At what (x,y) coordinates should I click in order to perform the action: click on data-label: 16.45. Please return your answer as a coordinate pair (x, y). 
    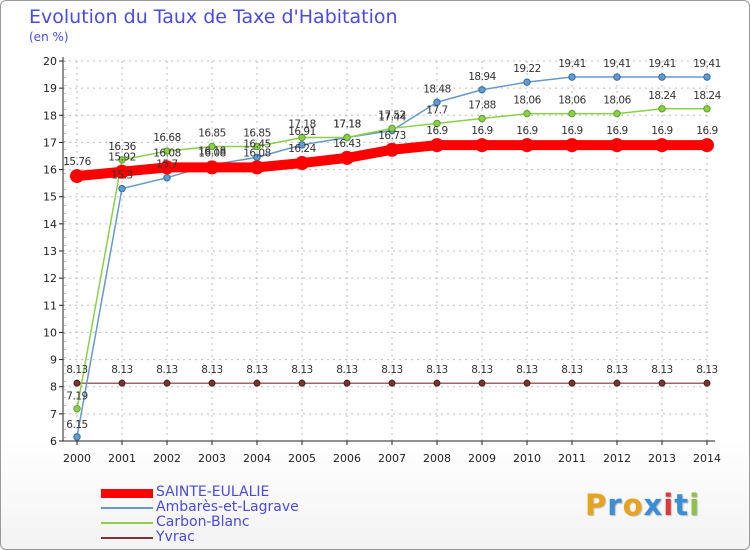
    Looking at the image, I should click on (257, 144).